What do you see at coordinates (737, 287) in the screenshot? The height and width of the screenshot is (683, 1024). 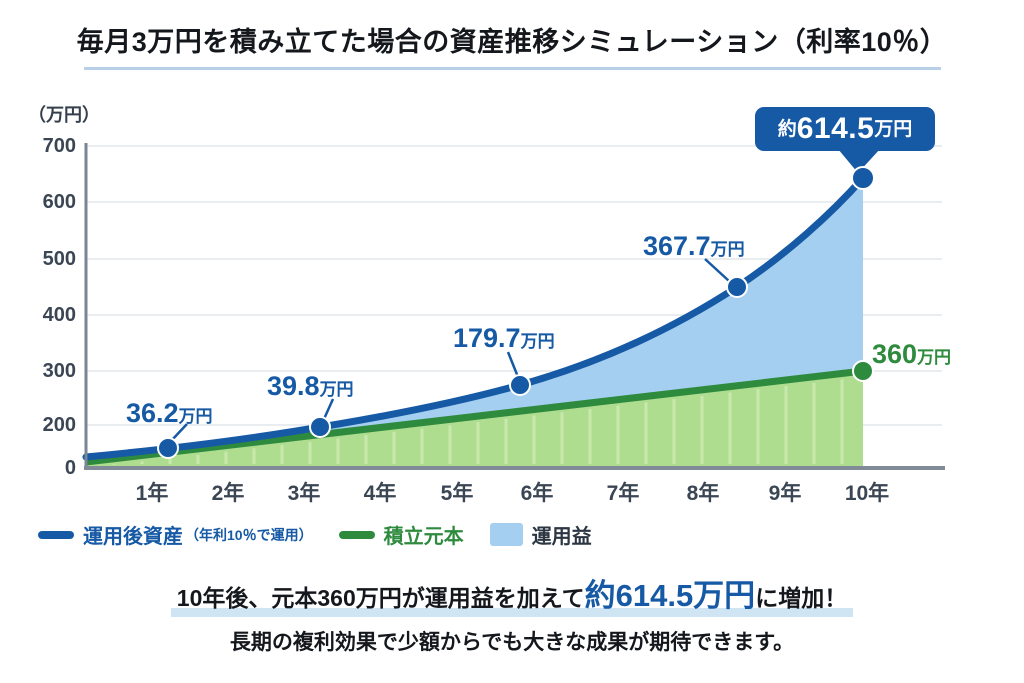 I see `point-year8` at bounding box center [737, 287].